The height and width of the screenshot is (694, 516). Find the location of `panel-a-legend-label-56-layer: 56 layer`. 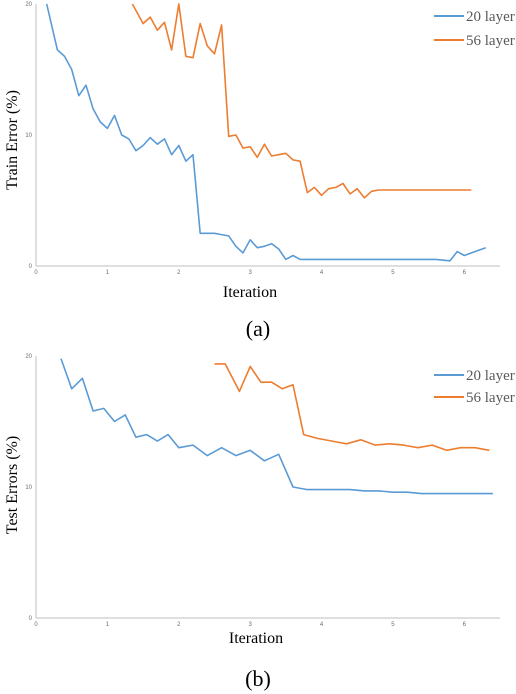

panel-a-legend-label-56-layer: 56 layer is located at coordinates (490, 41).